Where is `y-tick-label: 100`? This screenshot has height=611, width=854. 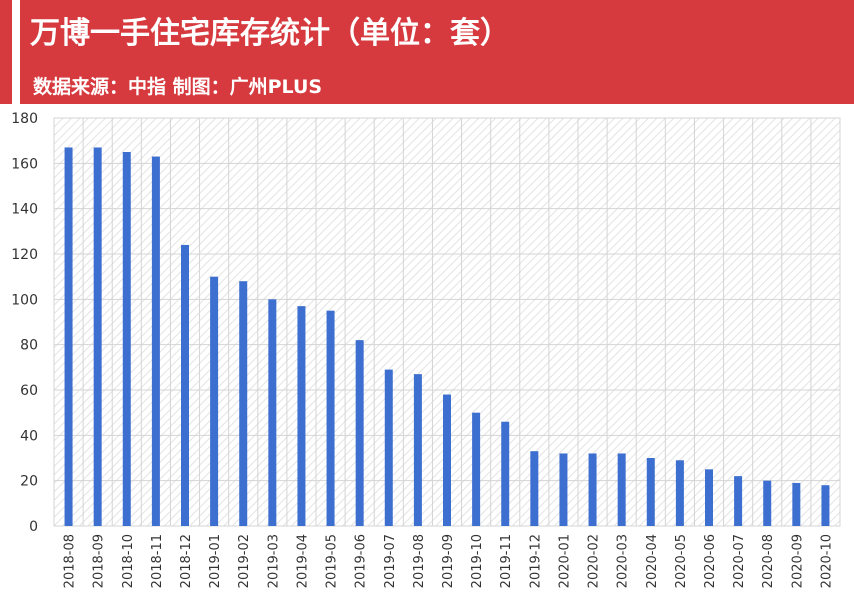 y-tick-label: 100 is located at coordinates (24, 300).